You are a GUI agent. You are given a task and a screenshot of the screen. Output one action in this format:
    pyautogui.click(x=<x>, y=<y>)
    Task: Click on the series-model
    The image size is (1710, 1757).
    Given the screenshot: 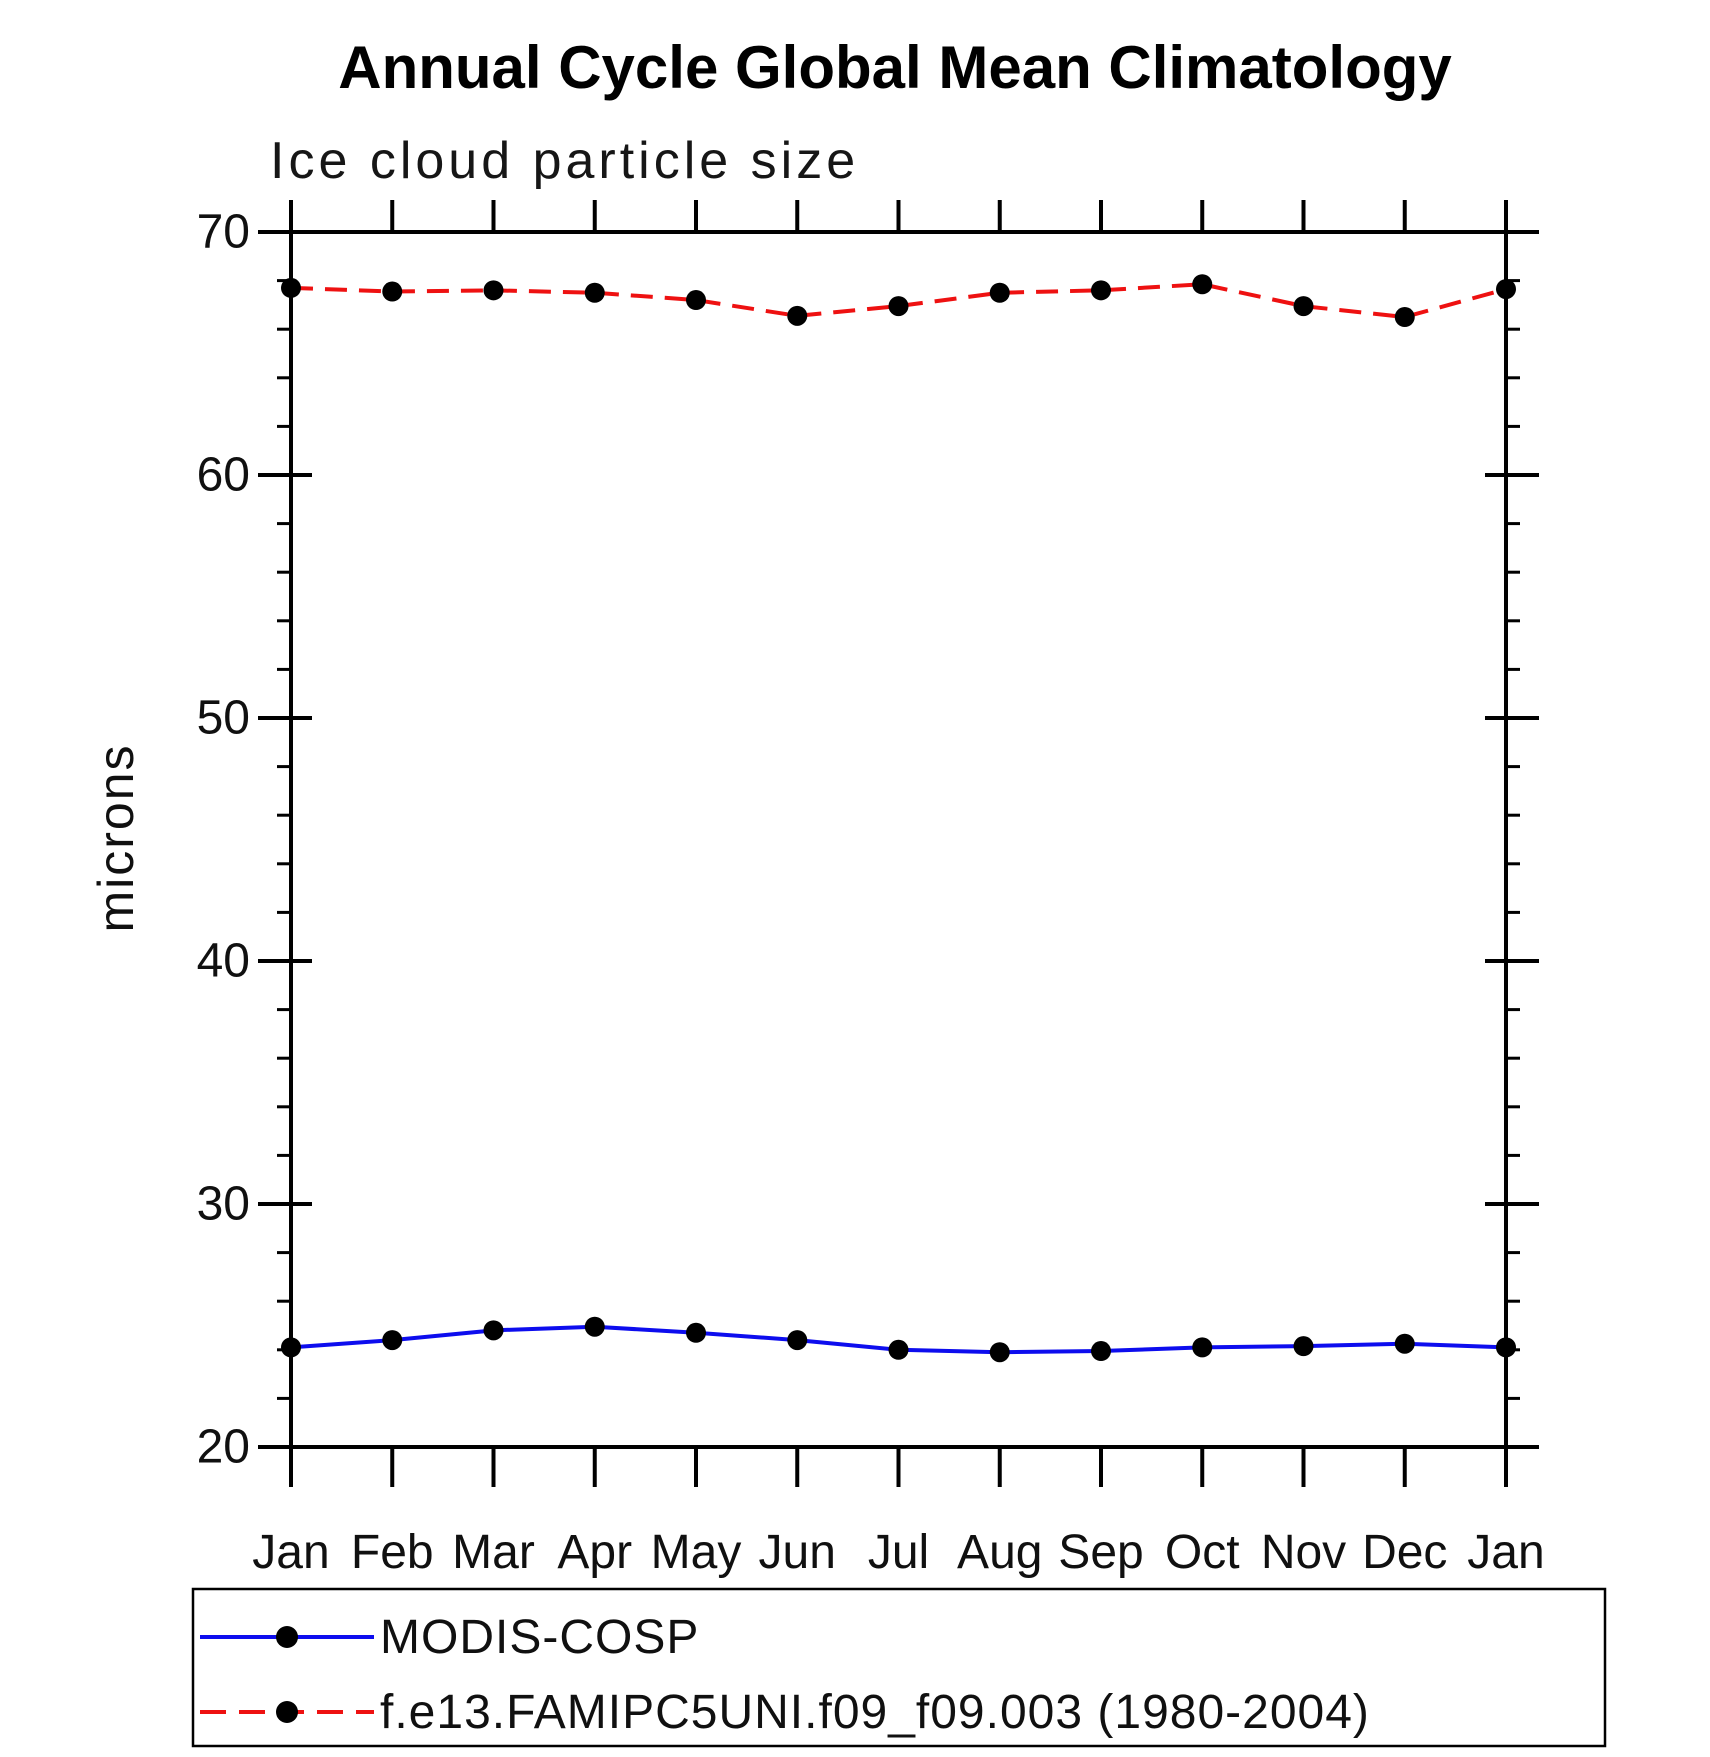 What is the action you would take?
    pyautogui.click(x=898, y=301)
    